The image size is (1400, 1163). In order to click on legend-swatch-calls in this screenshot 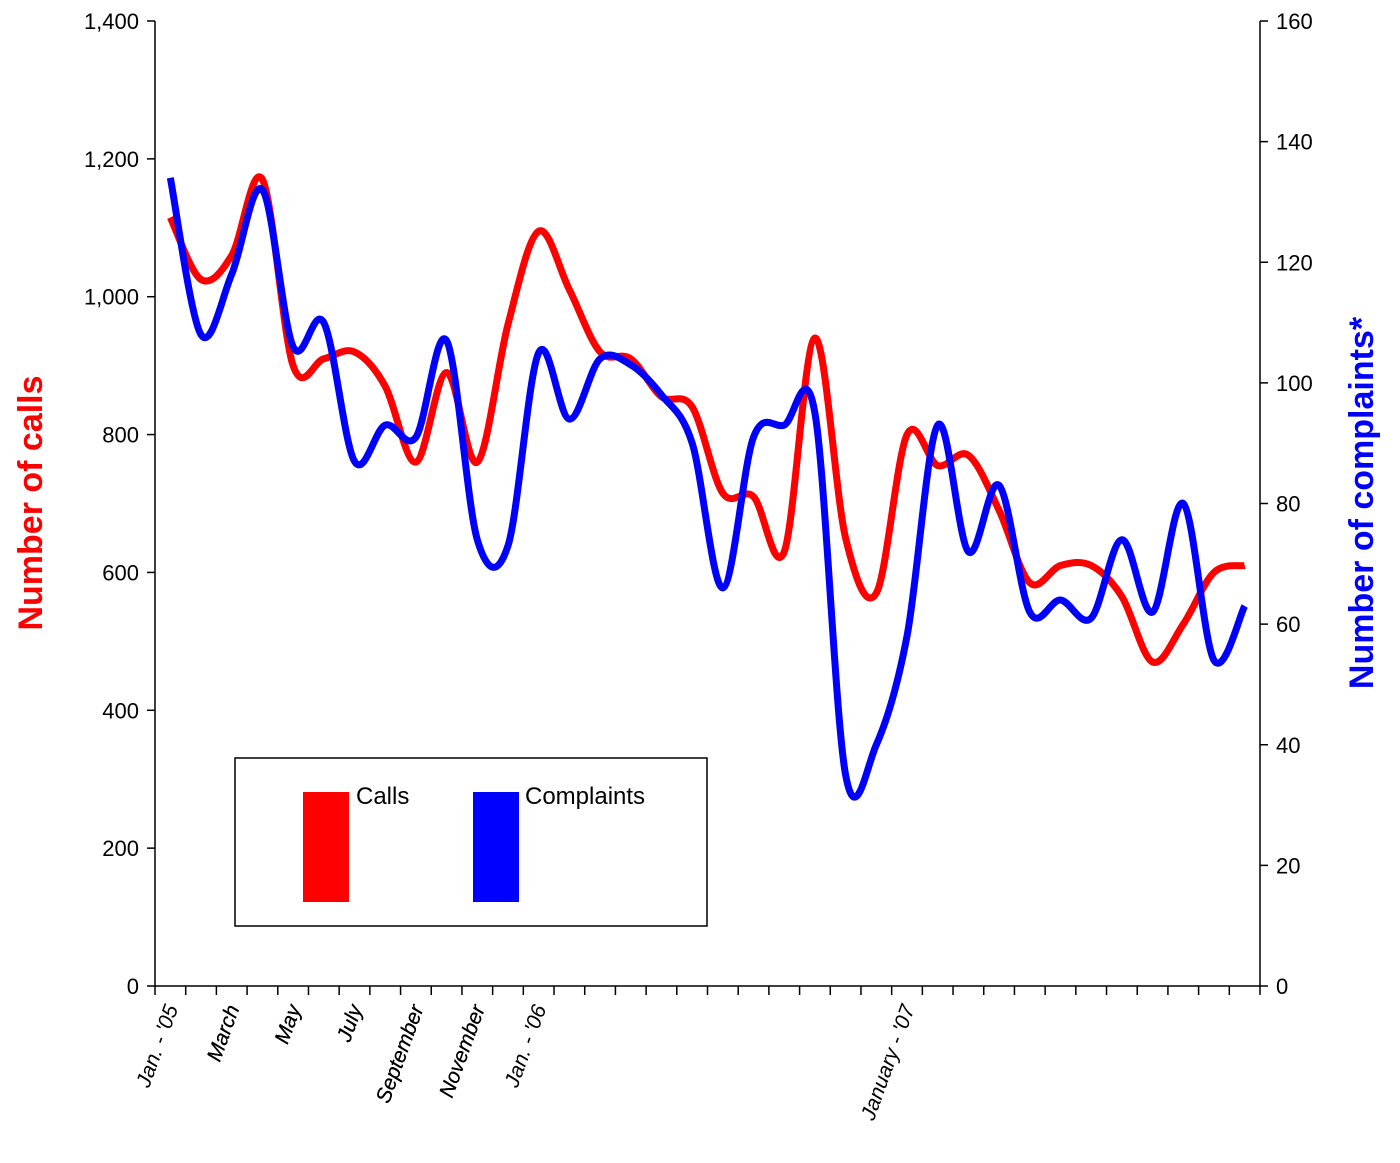, I will do `click(326, 847)`.